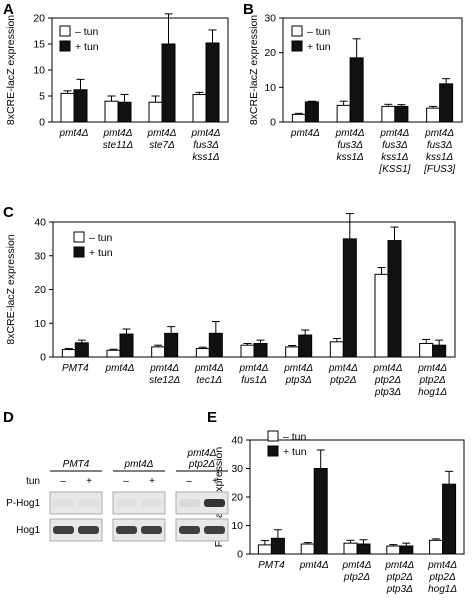 The width and height of the screenshot is (474, 600). What do you see at coordinates (439, 169) in the screenshot?
I see `category-label: [FUS3]` at bounding box center [439, 169].